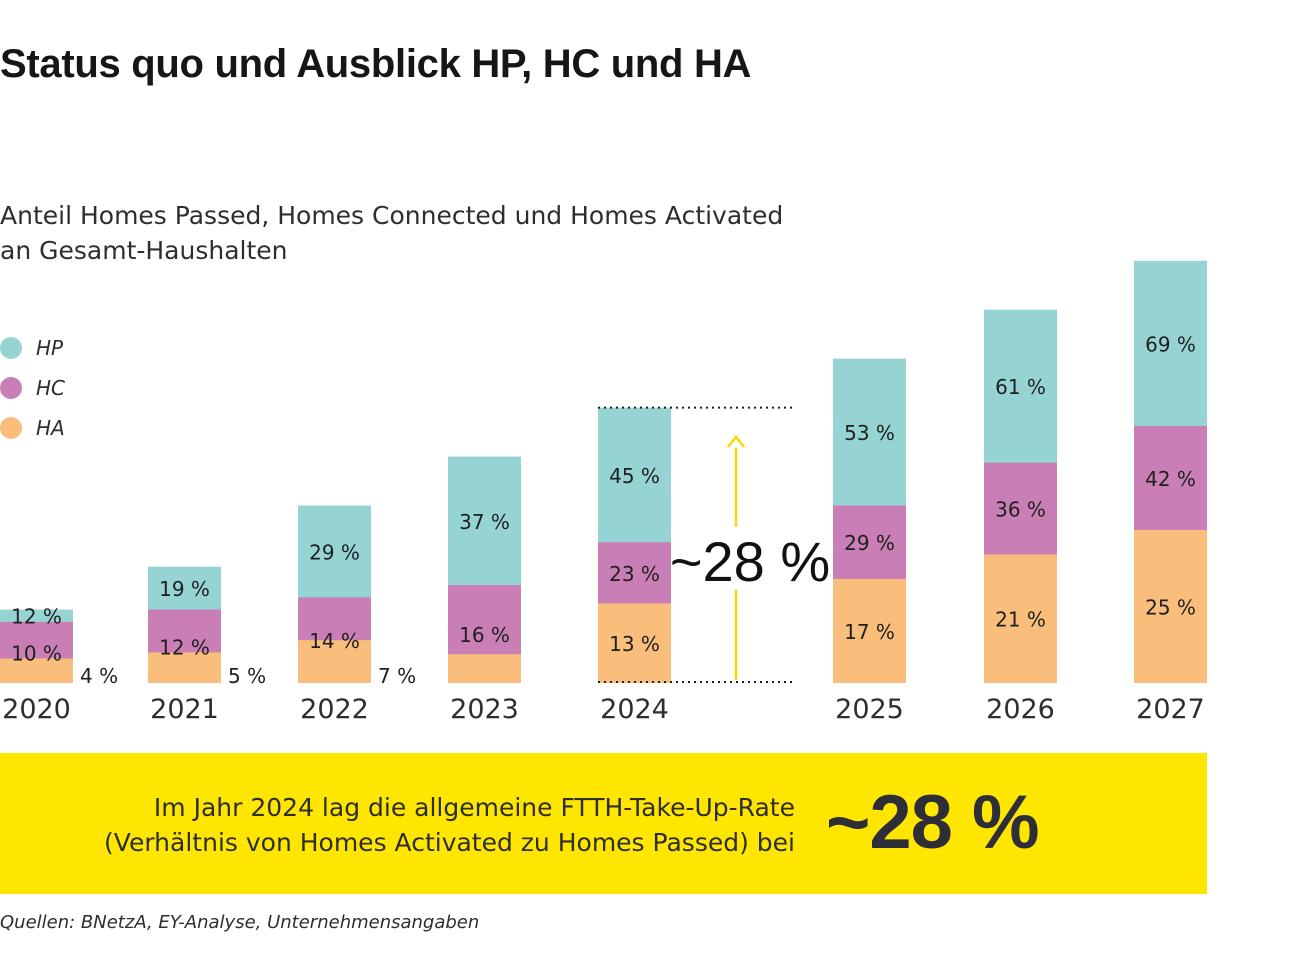 This screenshot has width=1296, height=972. I want to click on label-hc-2021: 12 %, so click(184, 647).